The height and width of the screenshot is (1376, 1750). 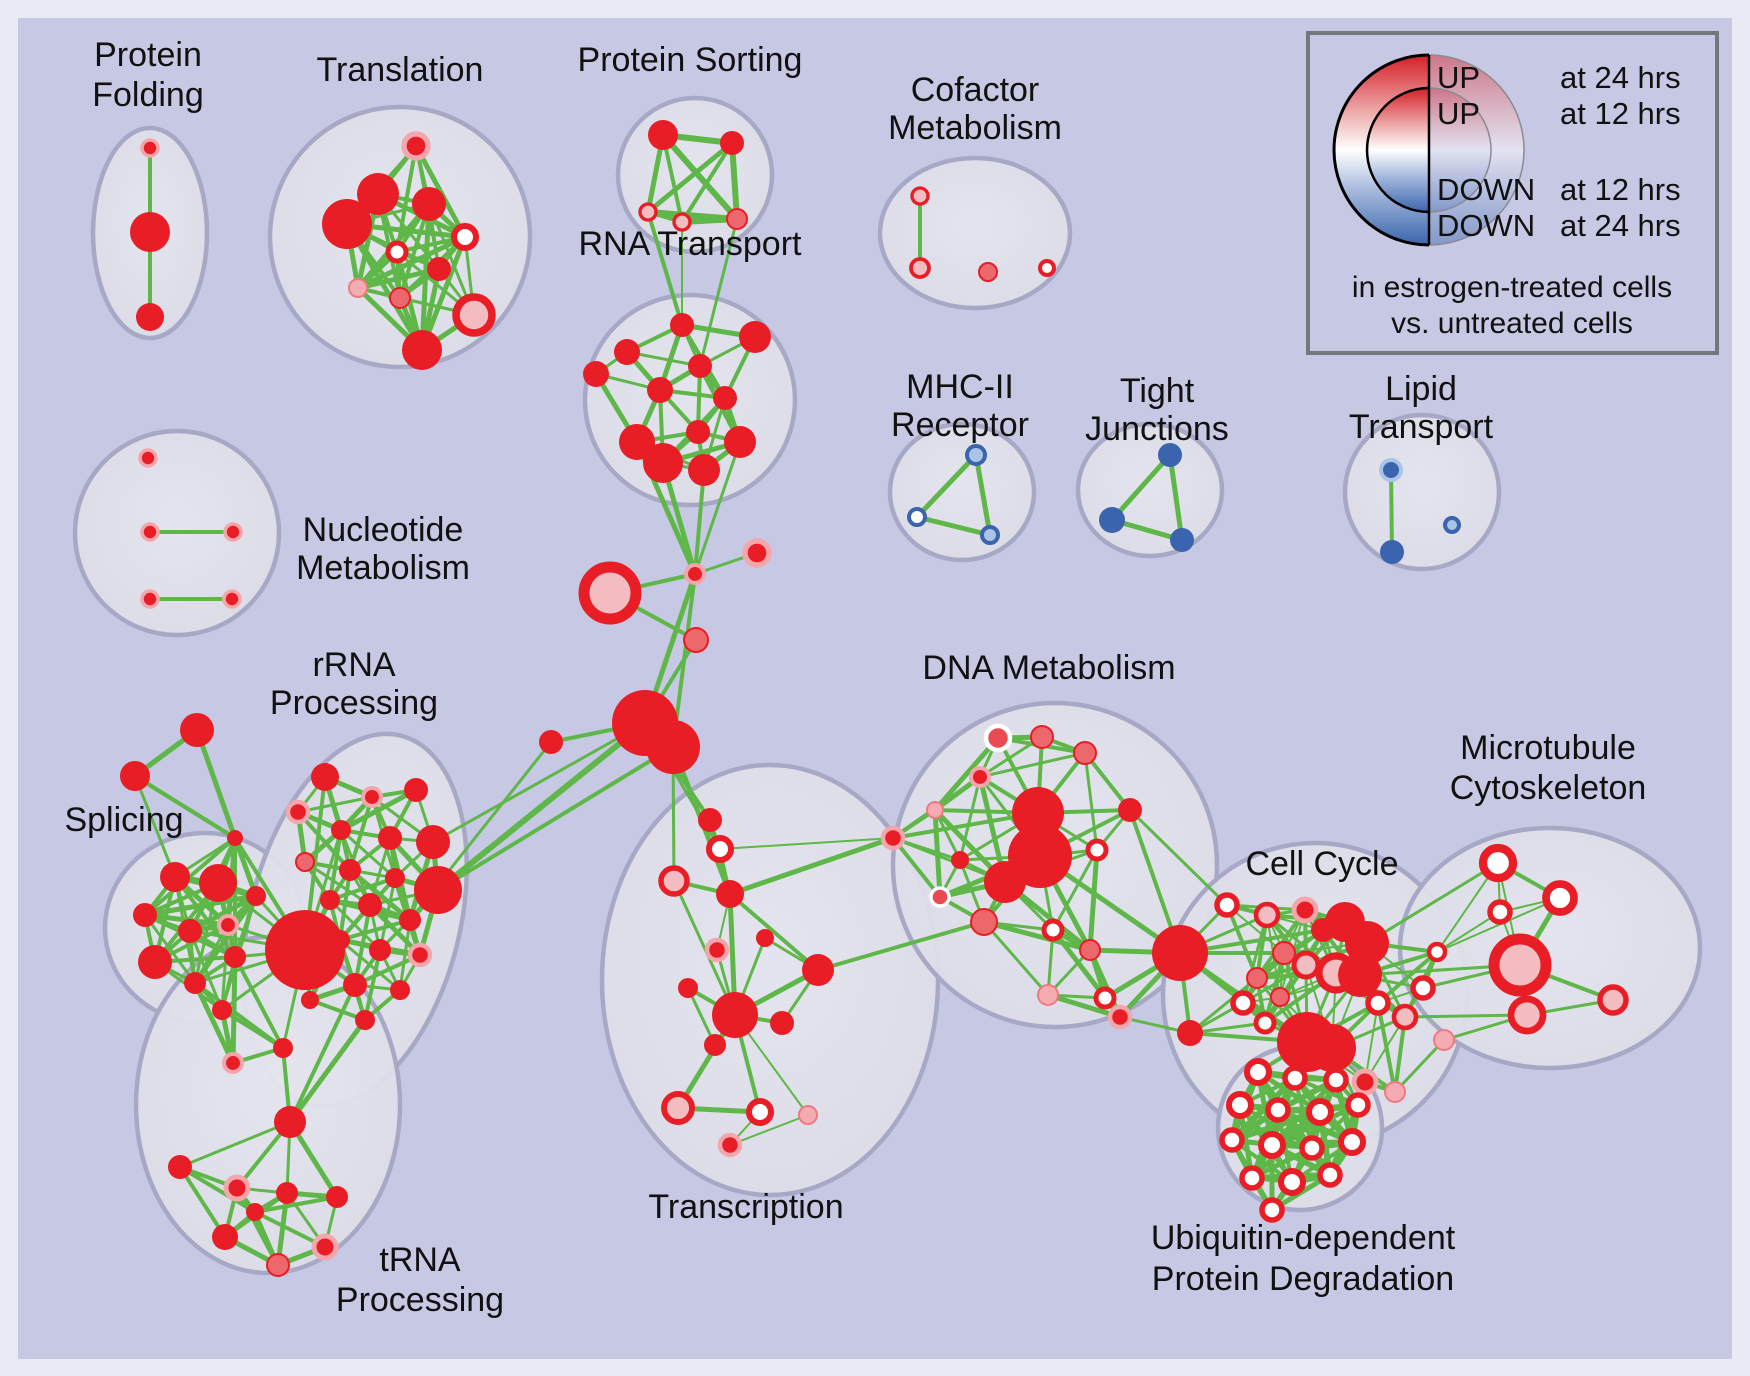 What do you see at coordinates (1548, 748) in the screenshot?
I see `cluster-label-mt: Microtubule` at bounding box center [1548, 748].